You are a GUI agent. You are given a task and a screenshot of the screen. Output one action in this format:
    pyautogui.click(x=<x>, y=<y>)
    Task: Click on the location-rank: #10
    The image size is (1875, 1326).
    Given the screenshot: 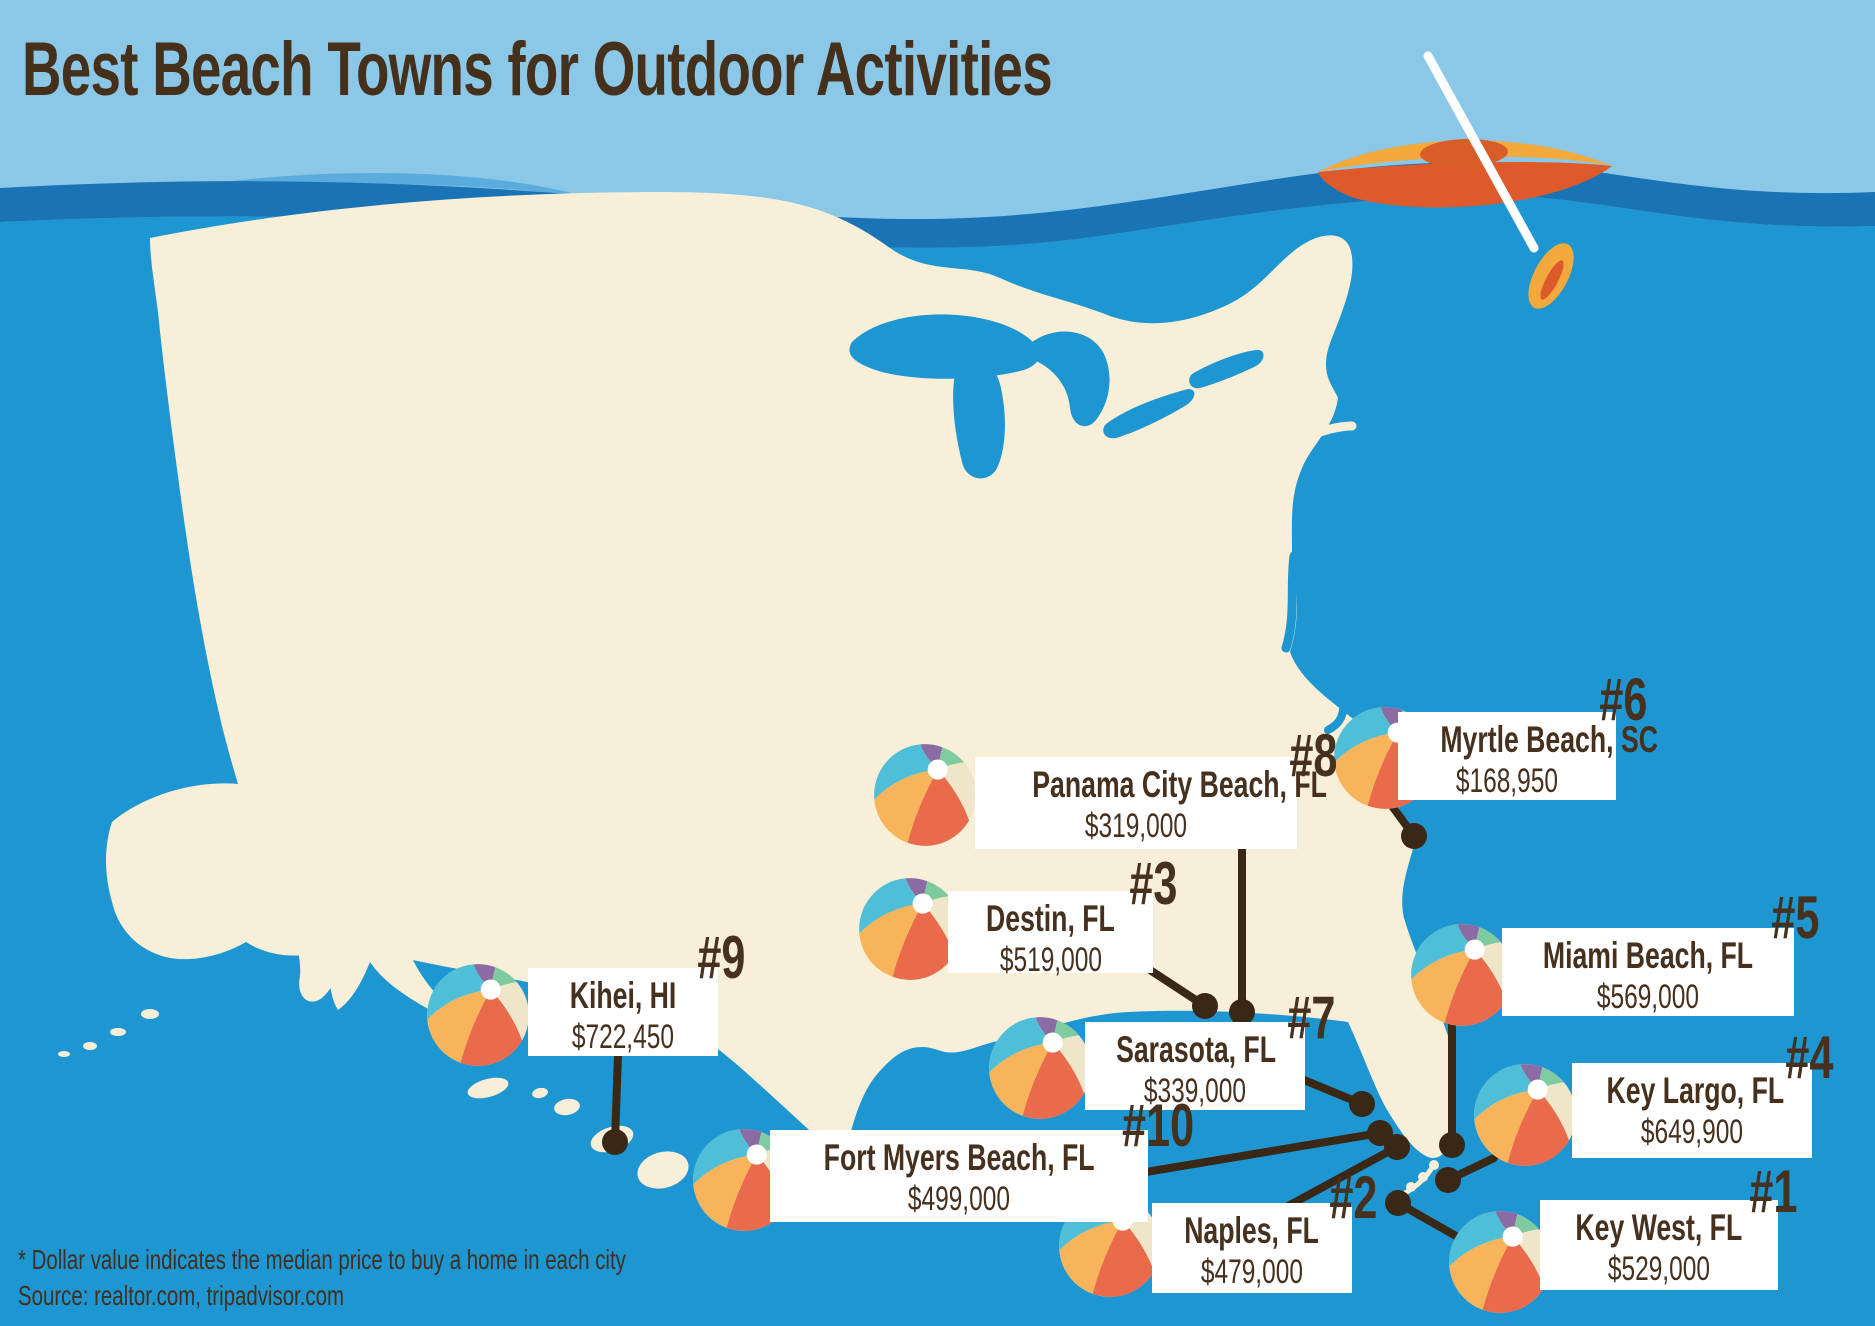 What is the action you would take?
    pyautogui.click(x=1158, y=1125)
    